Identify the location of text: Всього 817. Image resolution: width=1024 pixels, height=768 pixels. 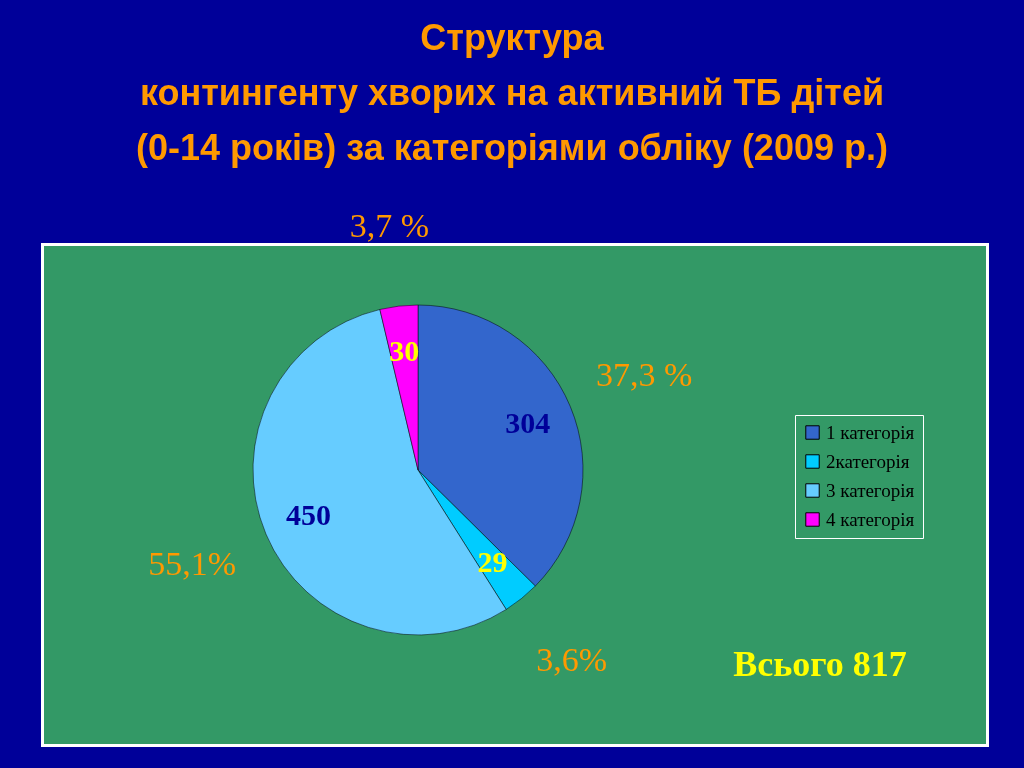
(820, 664).